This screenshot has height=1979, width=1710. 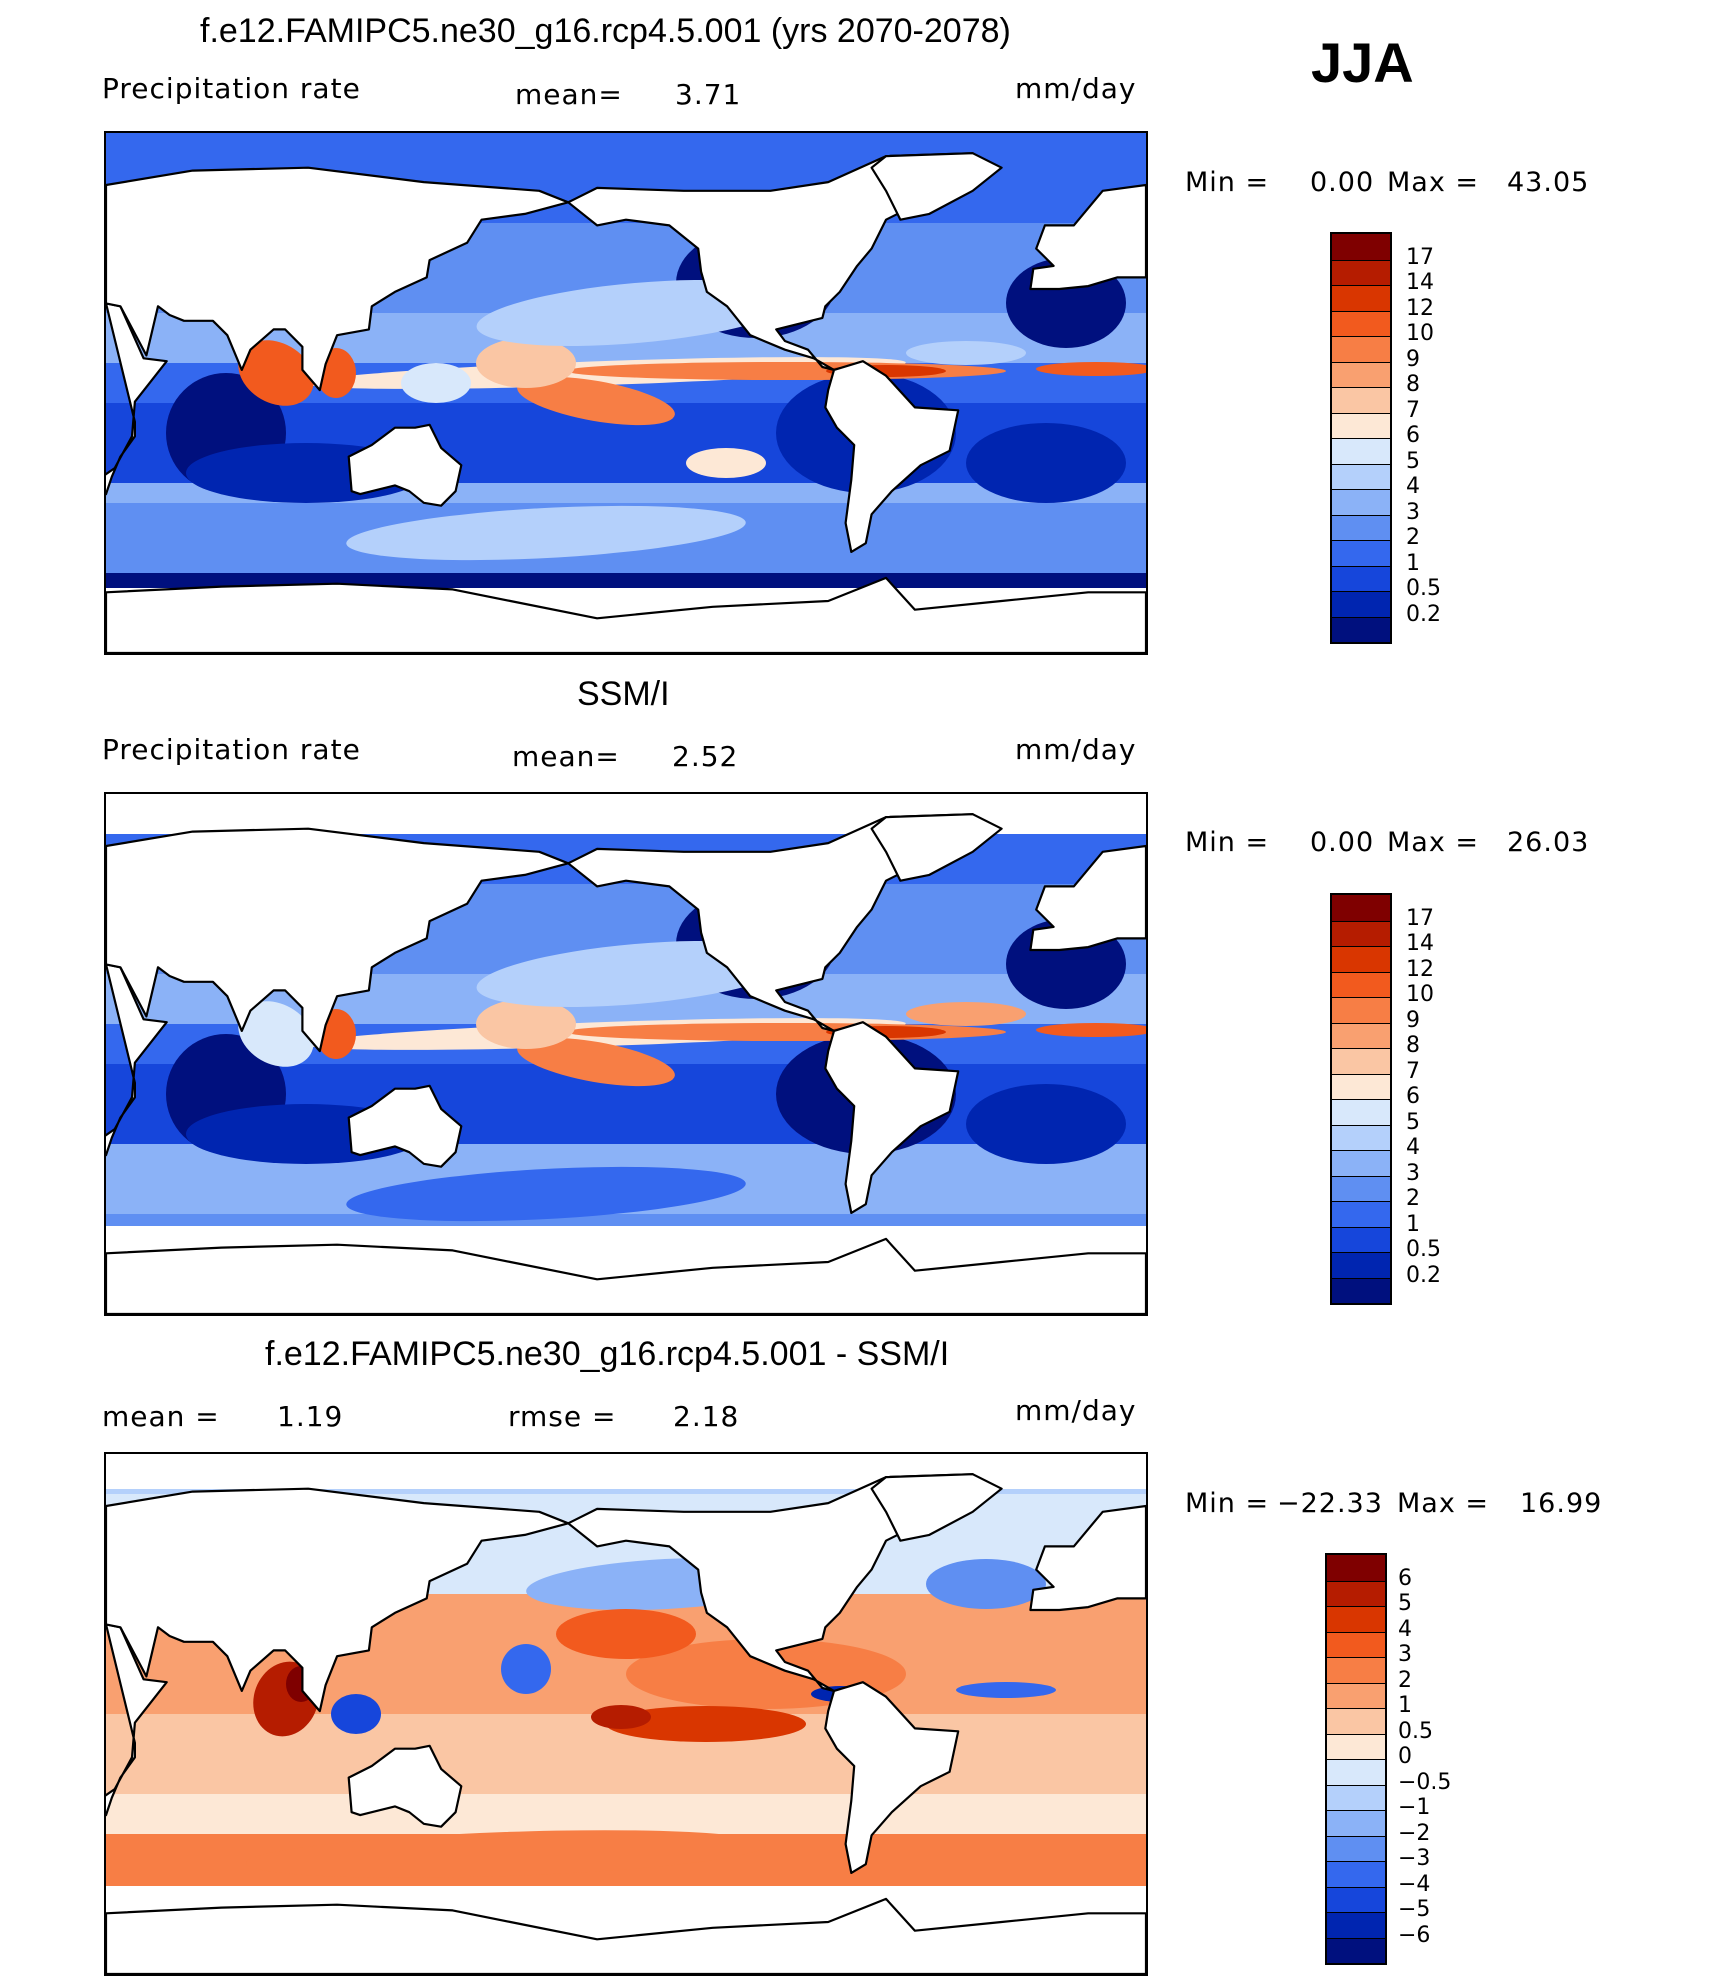 I want to click on max-value: 16.99, so click(x=1561, y=1503).